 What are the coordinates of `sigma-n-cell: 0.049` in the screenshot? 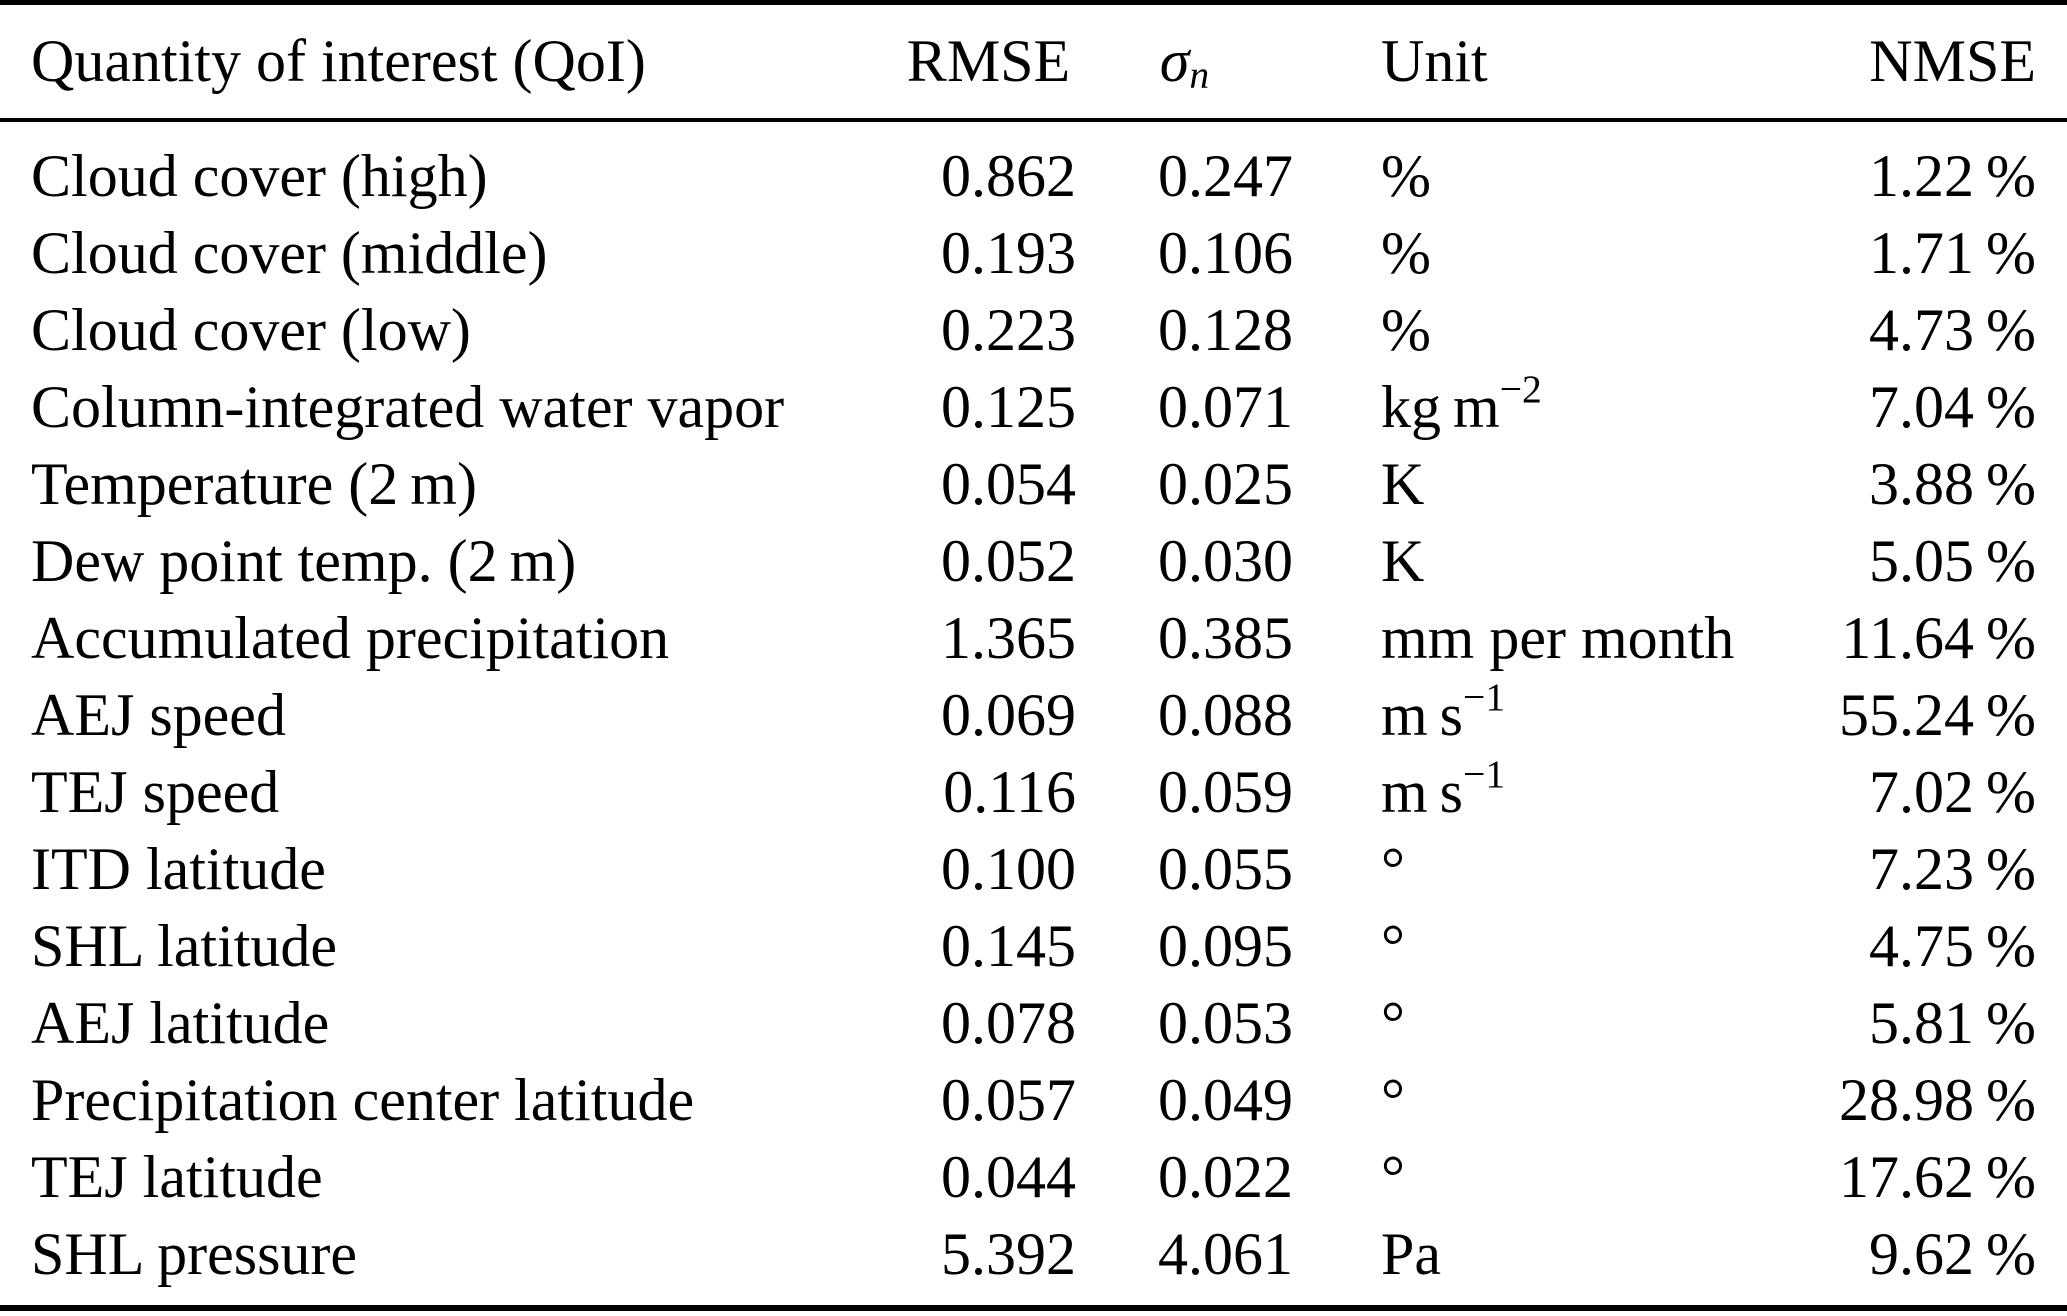 It's located at (1225, 1100).